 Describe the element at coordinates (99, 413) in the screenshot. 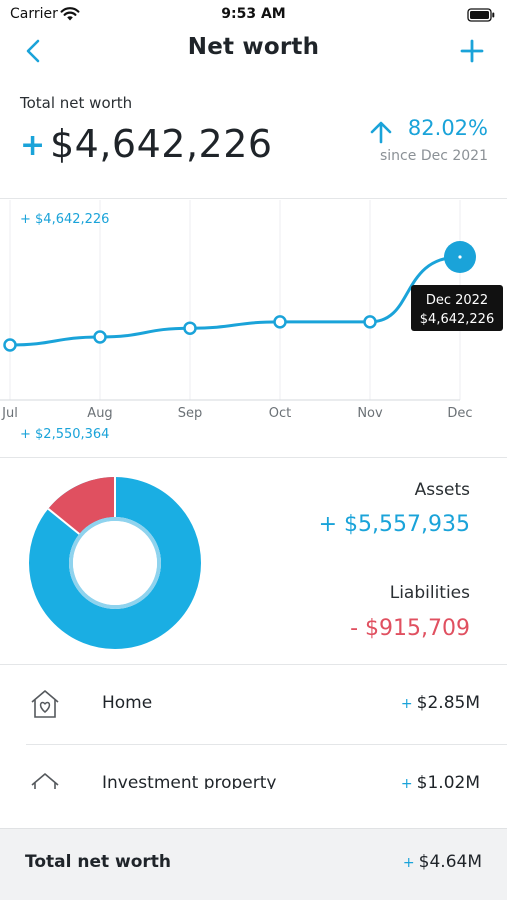

I see `x-tick-label: Aug` at that location.